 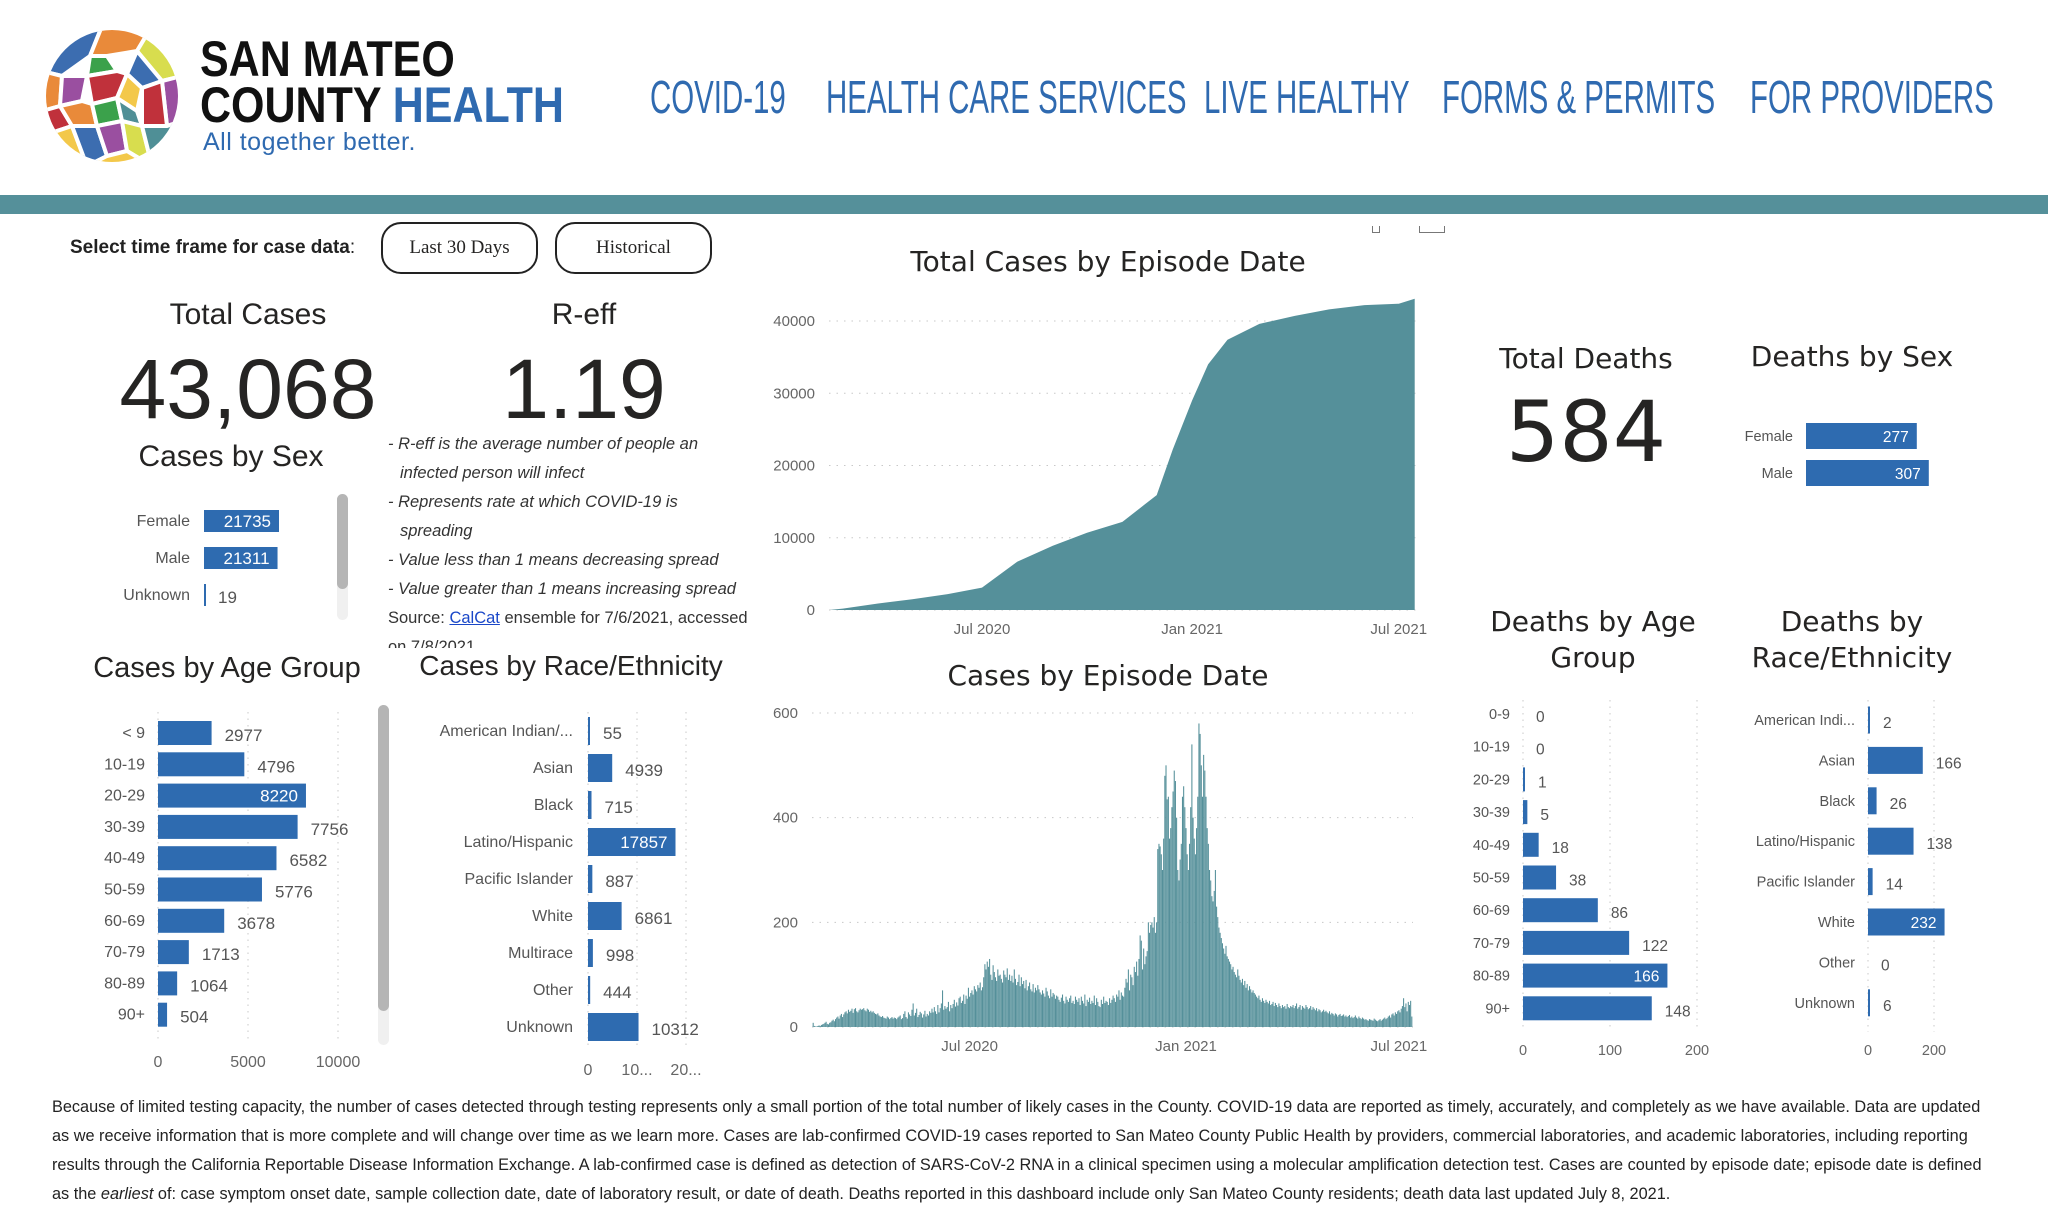 What do you see at coordinates (459, 248) in the screenshot?
I see `last-30-days-button: Last 30 Days` at bounding box center [459, 248].